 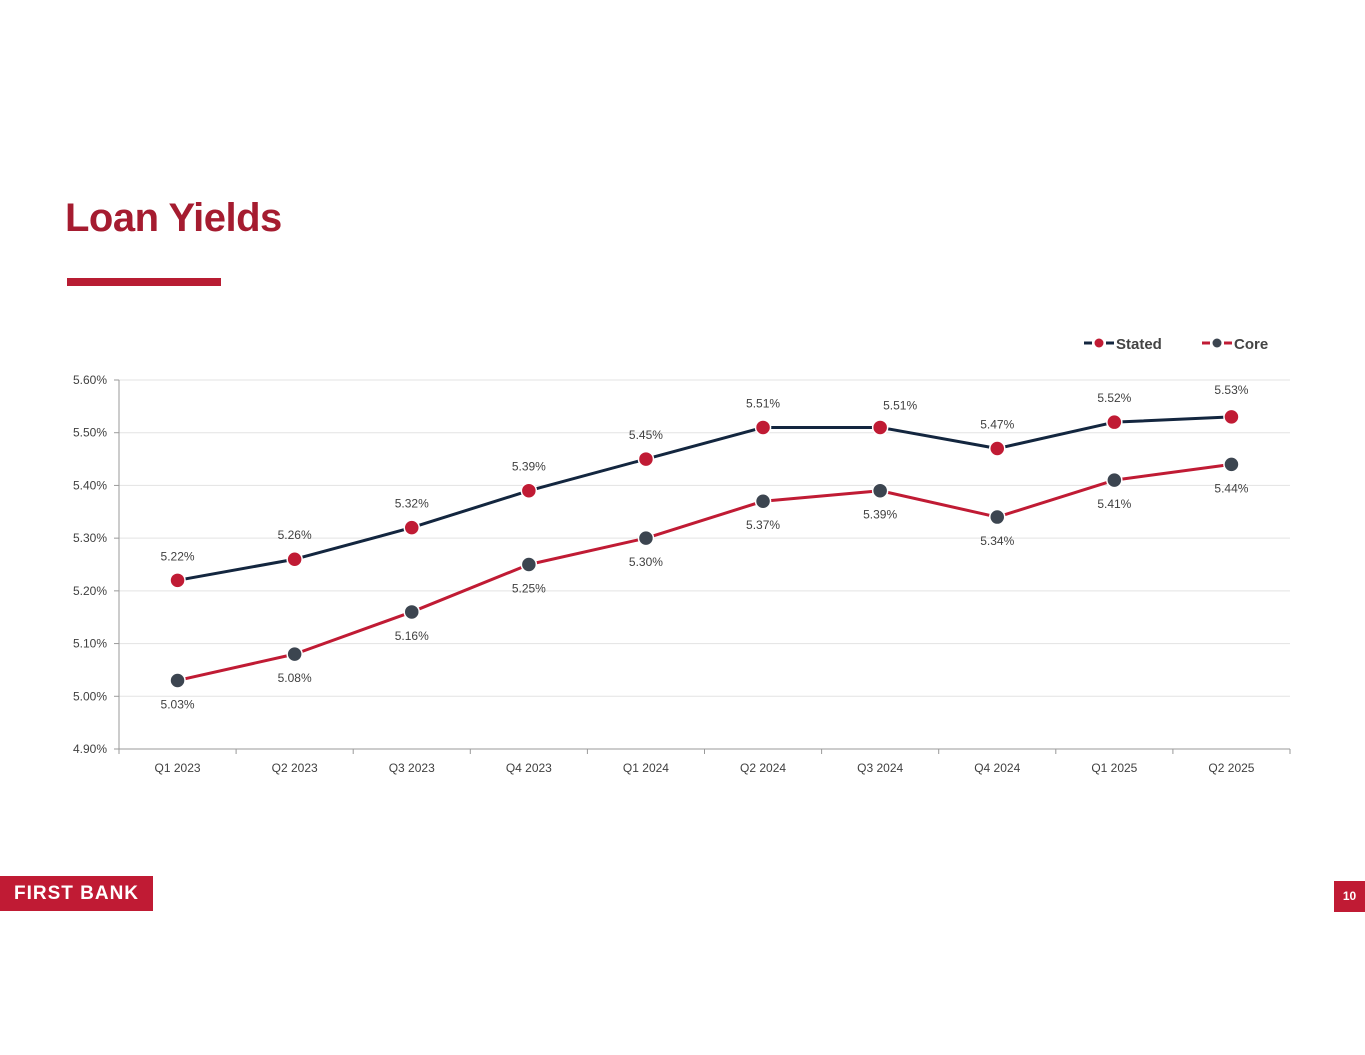 What do you see at coordinates (646, 768) in the screenshot?
I see `x-tick-label: Q1 2024` at bounding box center [646, 768].